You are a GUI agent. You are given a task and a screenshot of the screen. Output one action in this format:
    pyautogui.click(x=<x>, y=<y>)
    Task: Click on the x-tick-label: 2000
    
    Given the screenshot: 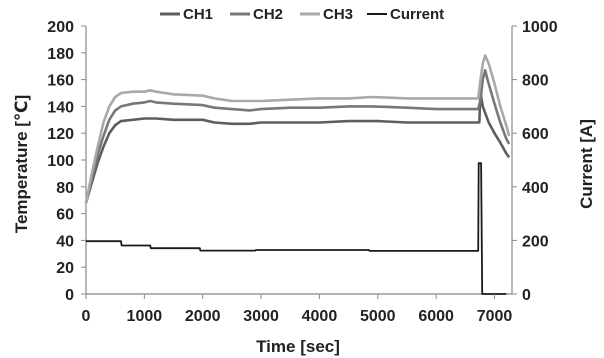 What is the action you would take?
    pyautogui.click(x=203, y=316)
    